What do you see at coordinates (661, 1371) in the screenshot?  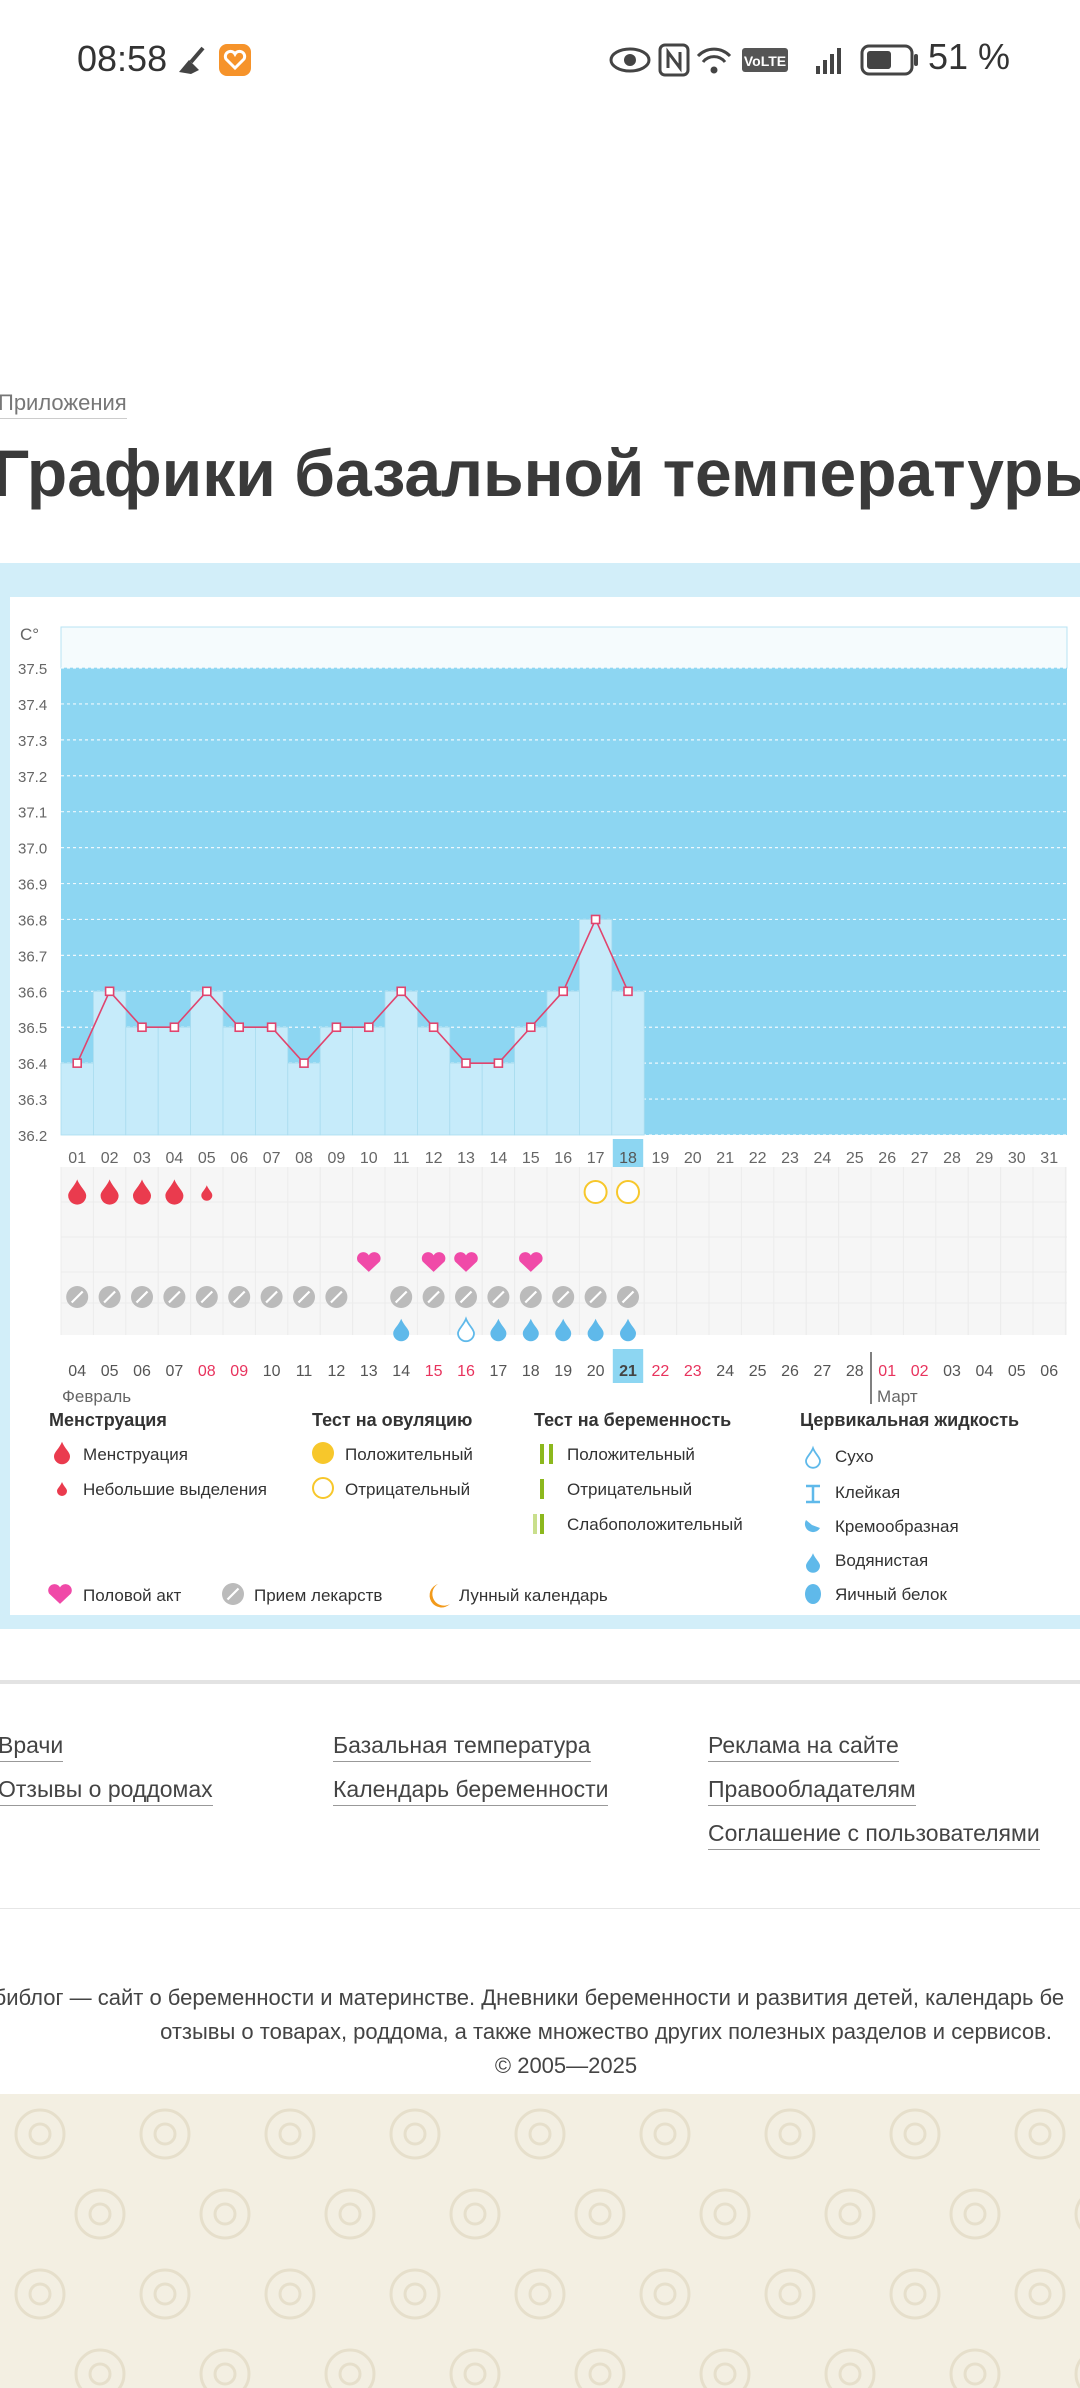 I see `calendar-date-label: 22` at bounding box center [661, 1371].